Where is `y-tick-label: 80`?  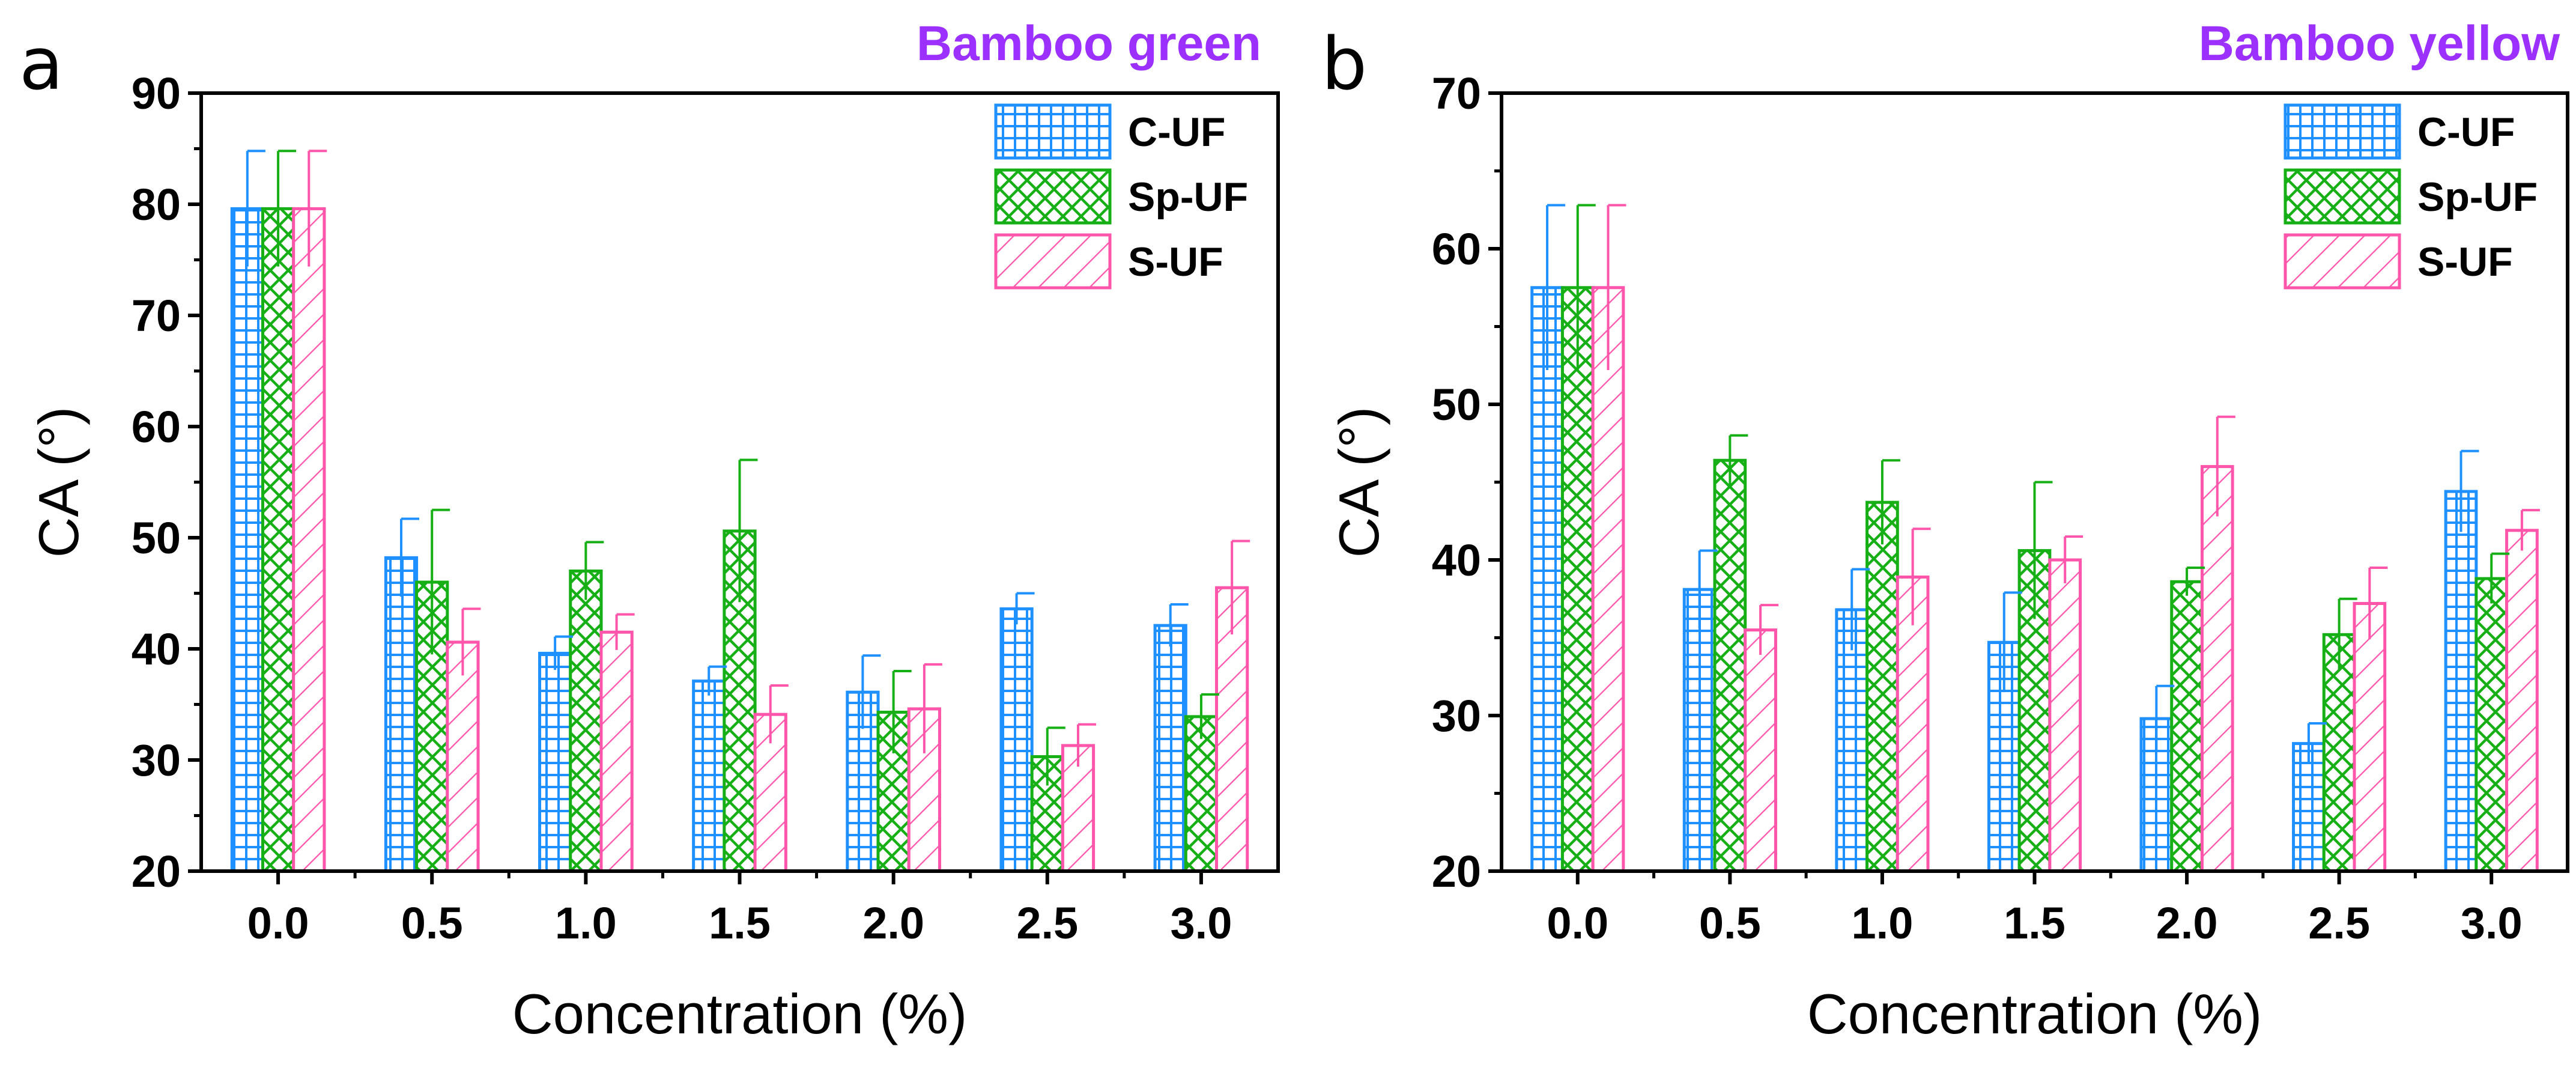 y-tick-label: 80 is located at coordinates (156, 205).